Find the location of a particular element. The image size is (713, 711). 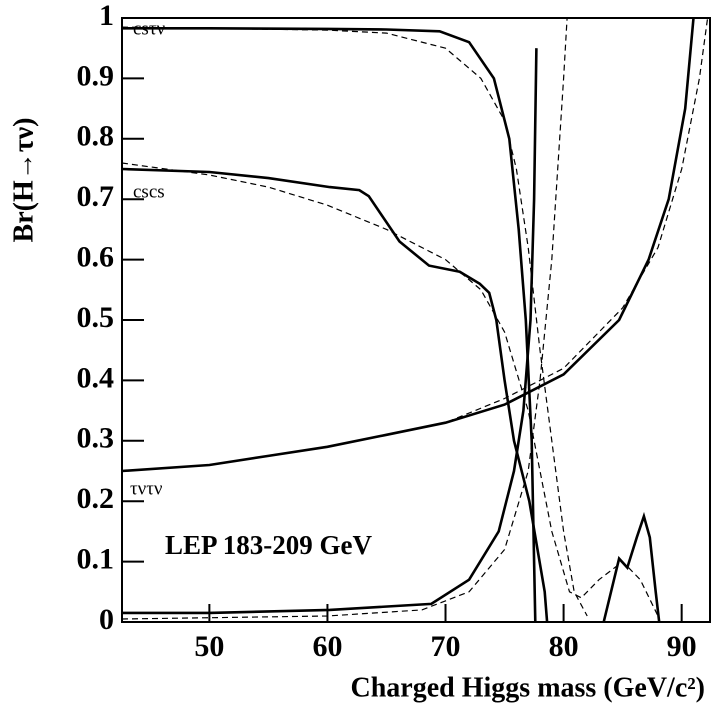

y-tick-label: 0.7 is located at coordinates (96, 196).